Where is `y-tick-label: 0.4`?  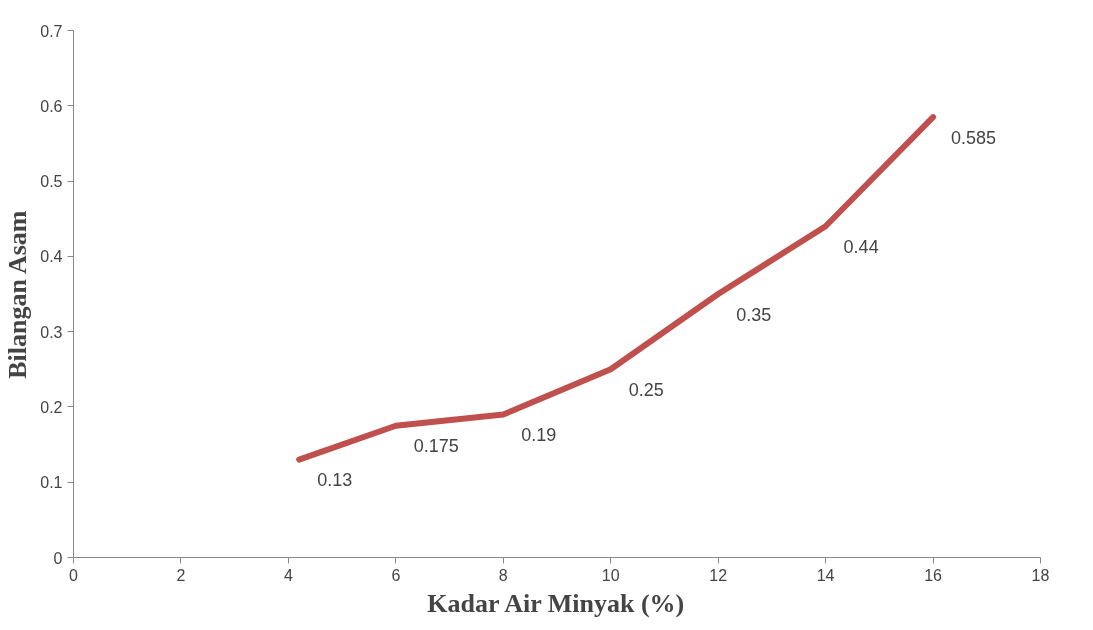 y-tick-label: 0.4 is located at coordinates (51, 257).